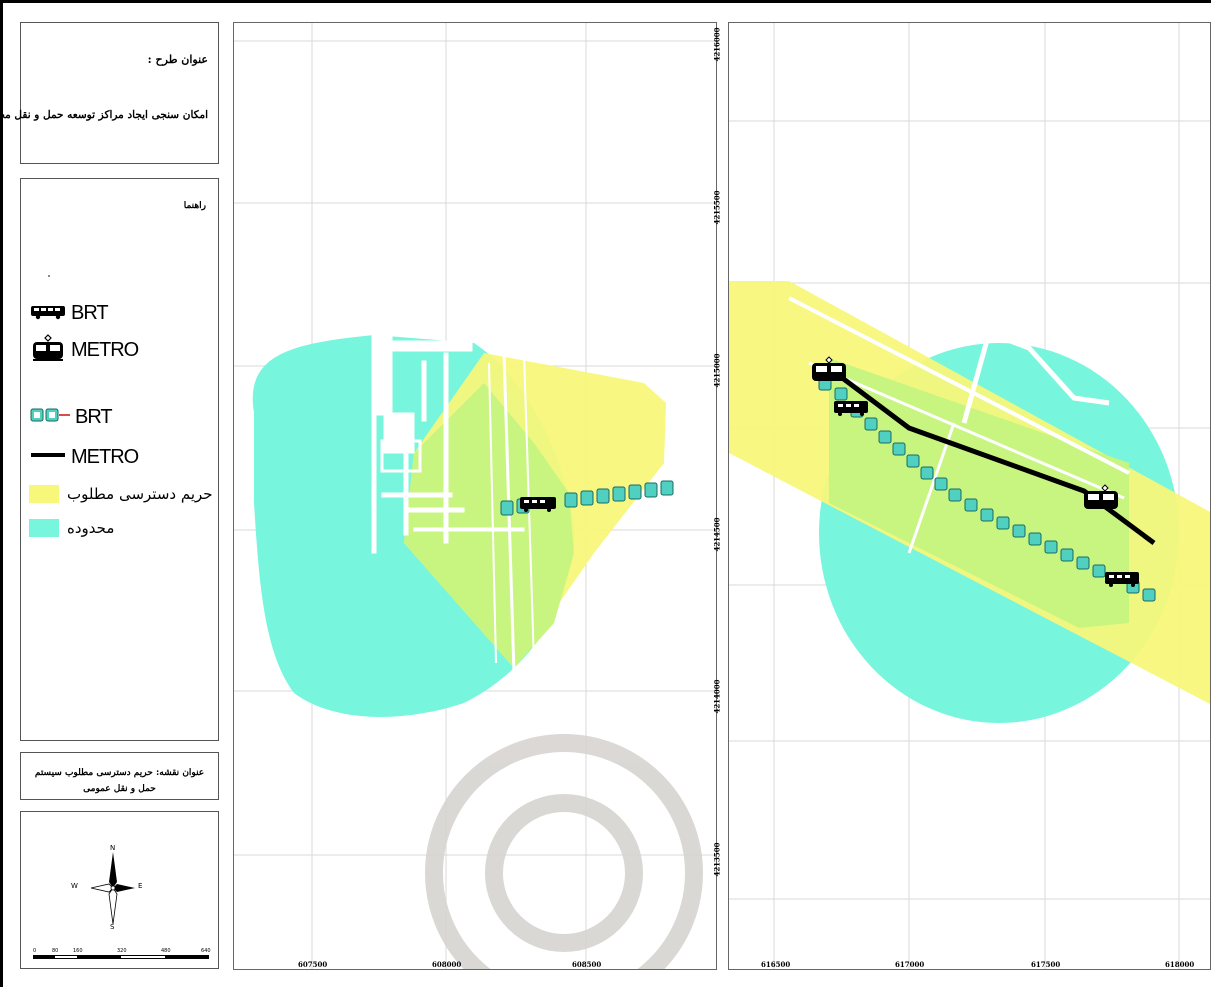 The width and height of the screenshot is (1211, 987). Describe the element at coordinates (910, 964) in the screenshot. I see `right-xtick-2: 617000` at that location.